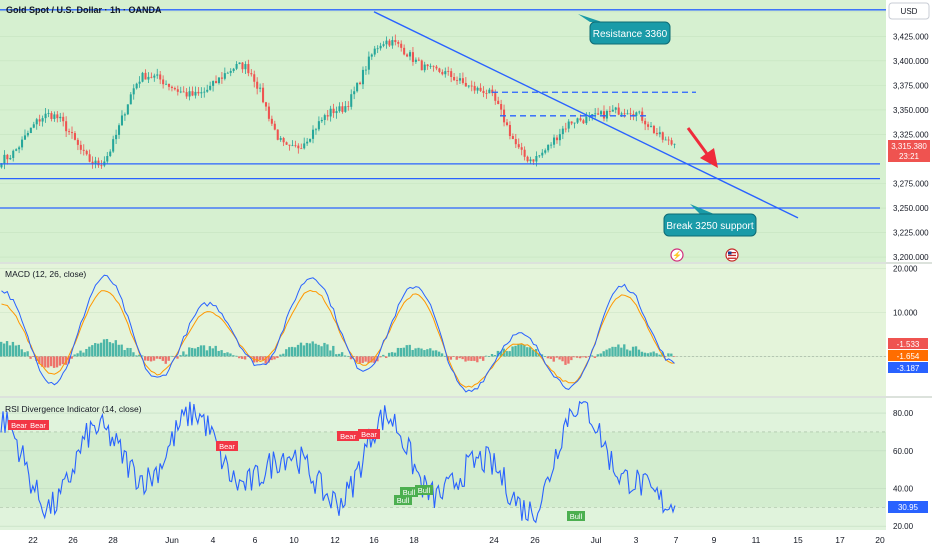 This screenshot has width=932, height=555. What do you see at coordinates (677, 255) in the screenshot?
I see `flash-event-icon: ⚡` at bounding box center [677, 255].